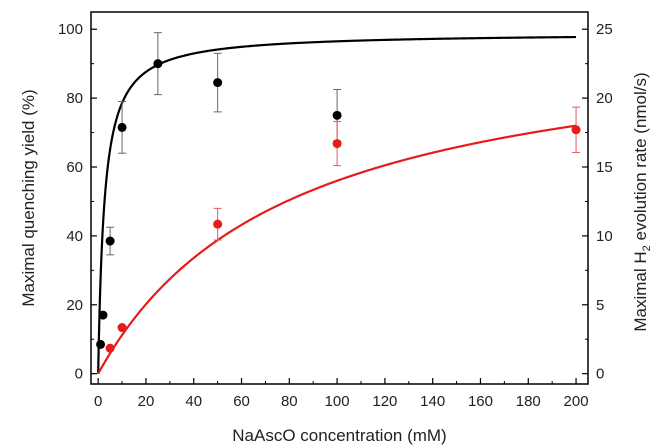  Describe the element at coordinates (480, 401) in the screenshot. I see `x-tick-label: 160` at that location.